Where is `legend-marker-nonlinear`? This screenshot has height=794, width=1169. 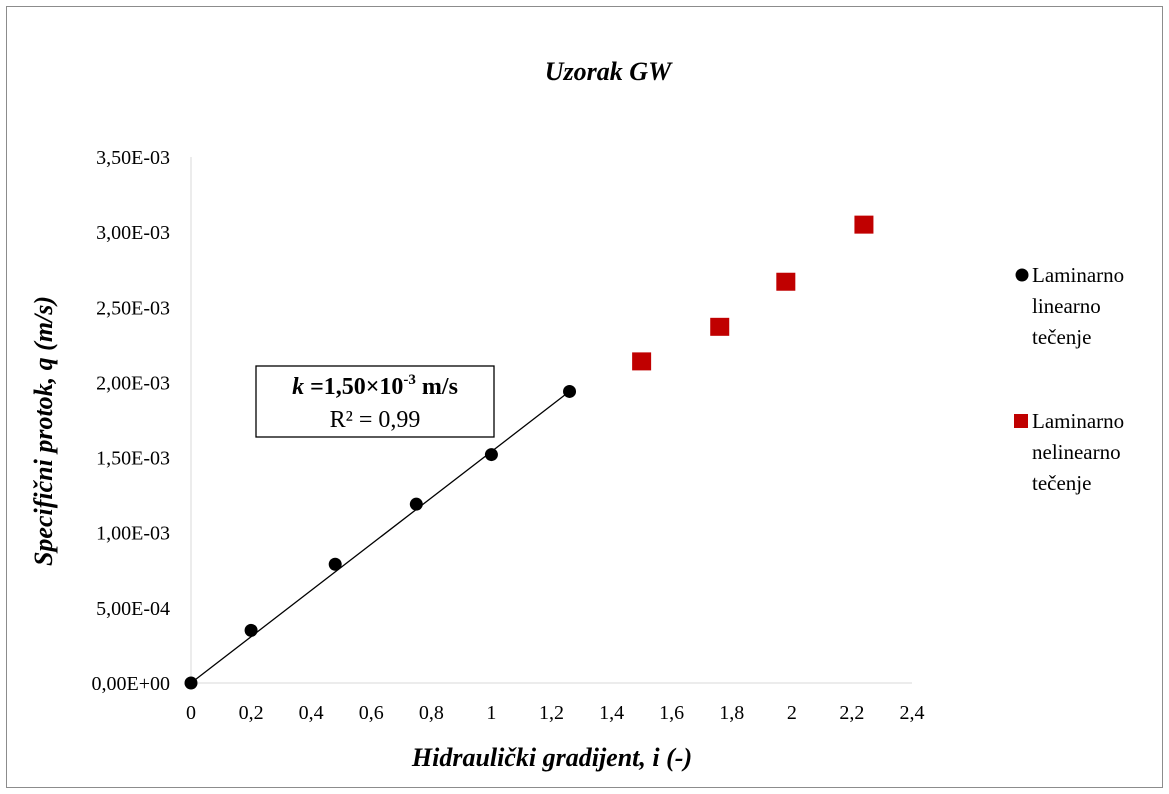 legend-marker-nonlinear is located at coordinates (1021, 421).